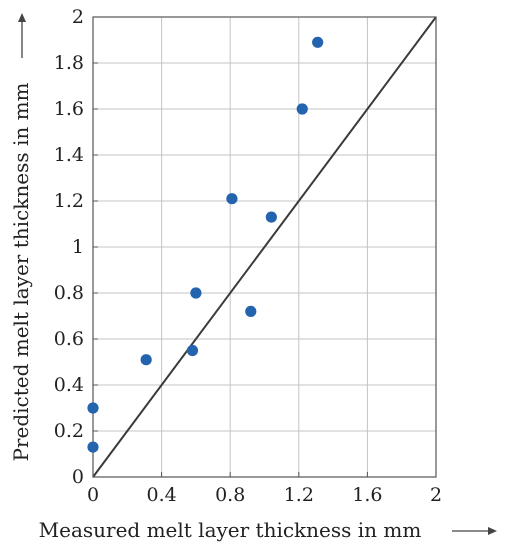 The image size is (510, 554). Describe the element at coordinates (69, 293) in the screenshot. I see `y-tick-label: 0.8` at that location.